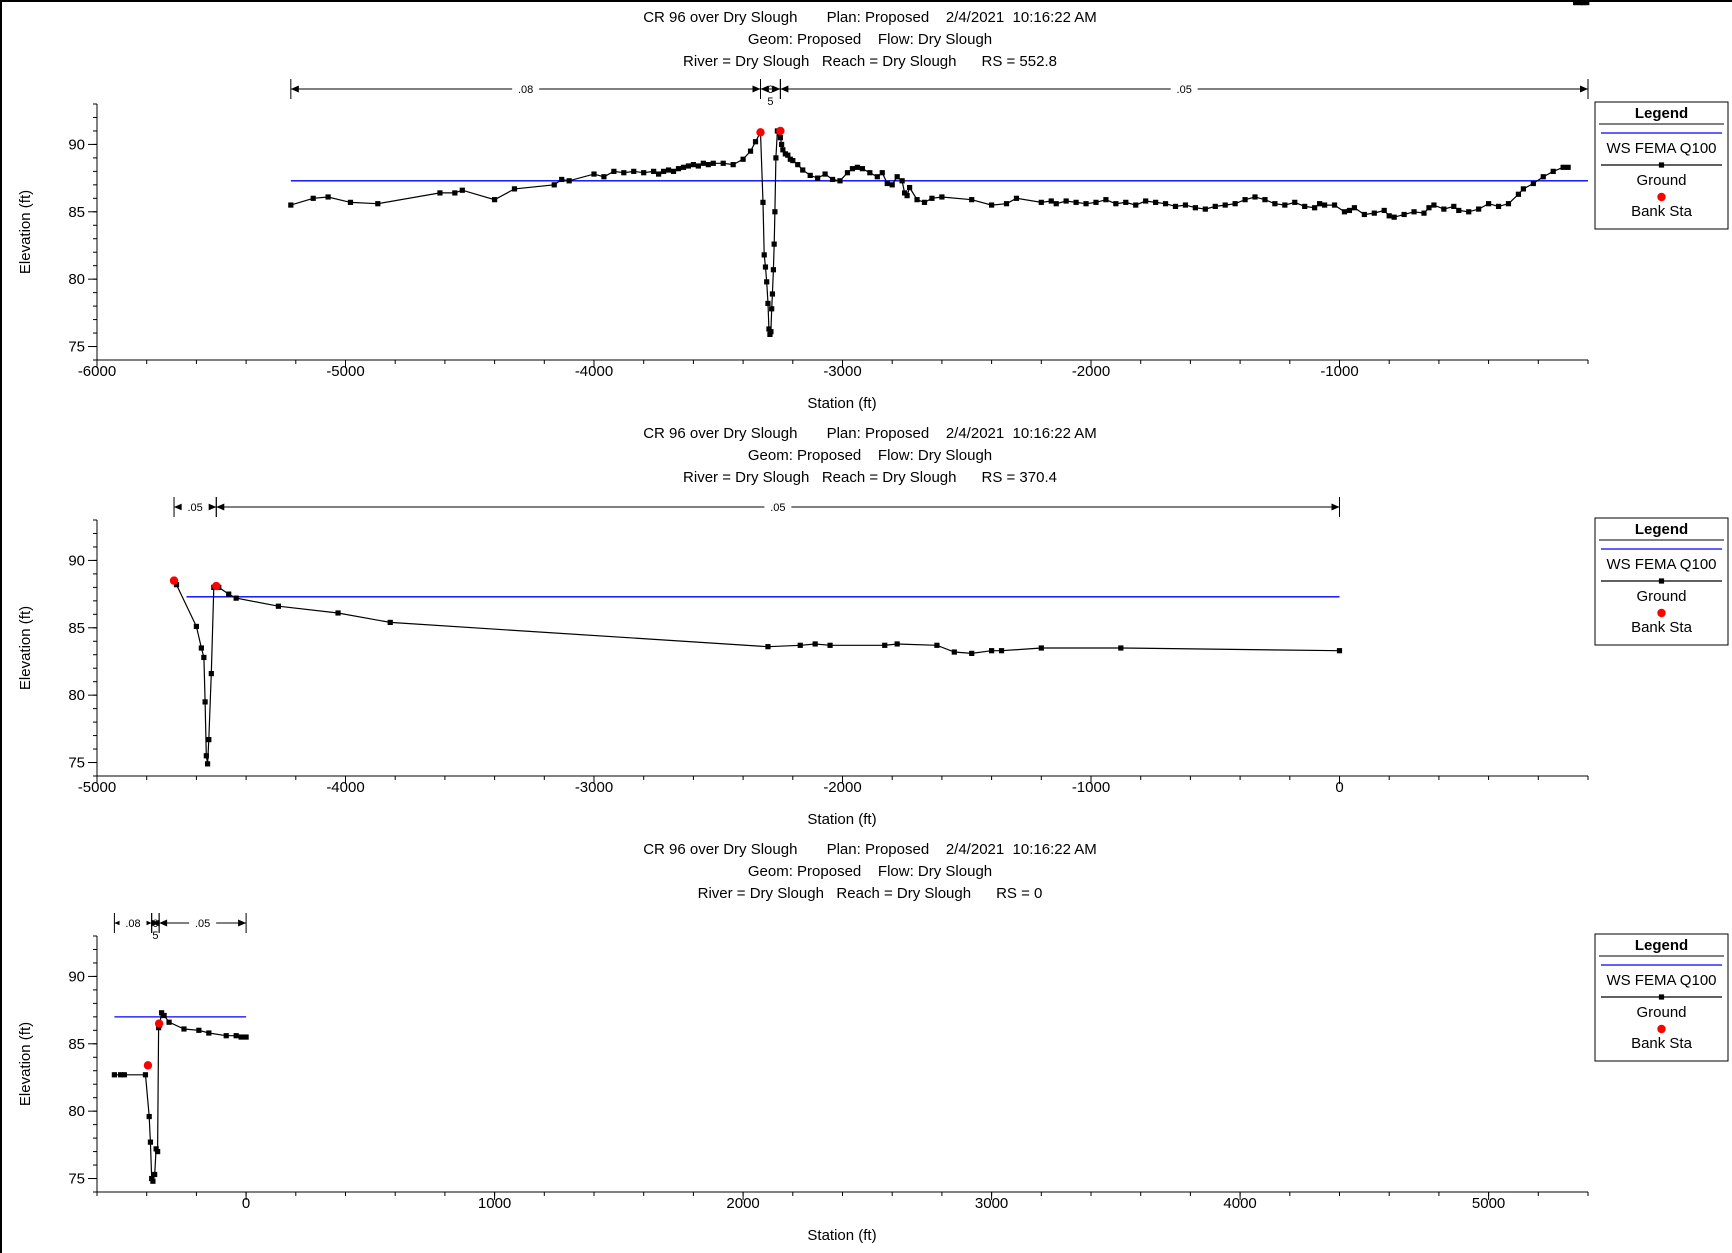  What do you see at coordinates (756, 89) in the screenshot?
I see `manning-n-arrow-right` at bounding box center [756, 89].